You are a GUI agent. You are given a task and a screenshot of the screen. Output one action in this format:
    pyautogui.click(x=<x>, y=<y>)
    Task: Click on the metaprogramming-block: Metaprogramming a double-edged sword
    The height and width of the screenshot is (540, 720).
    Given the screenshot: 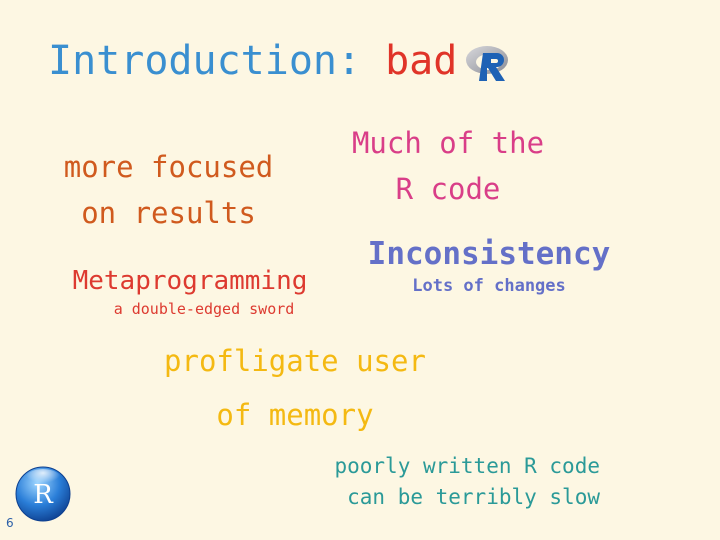 What is the action you would take?
    pyautogui.click(x=190, y=292)
    